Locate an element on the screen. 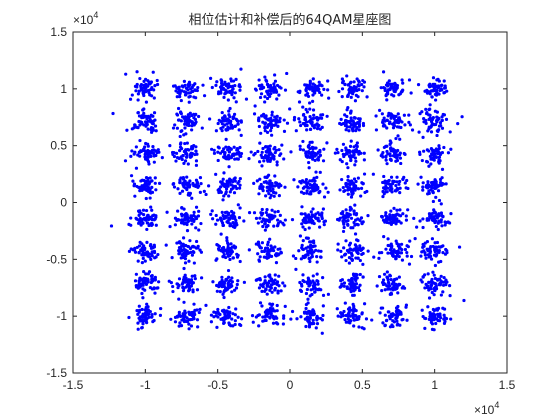 This screenshot has width=560, height=420. x-tick-label: 0.5 is located at coordinates (362, 385).